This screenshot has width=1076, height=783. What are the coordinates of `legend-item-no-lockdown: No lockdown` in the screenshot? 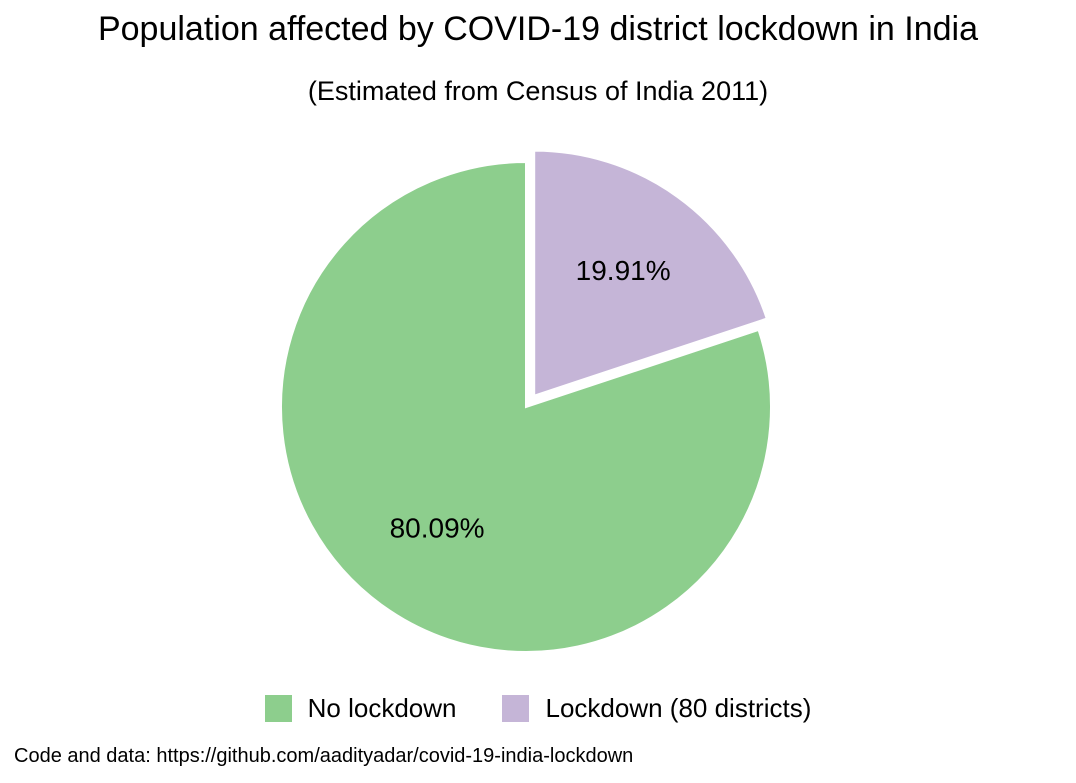 It's located at (360, 708).